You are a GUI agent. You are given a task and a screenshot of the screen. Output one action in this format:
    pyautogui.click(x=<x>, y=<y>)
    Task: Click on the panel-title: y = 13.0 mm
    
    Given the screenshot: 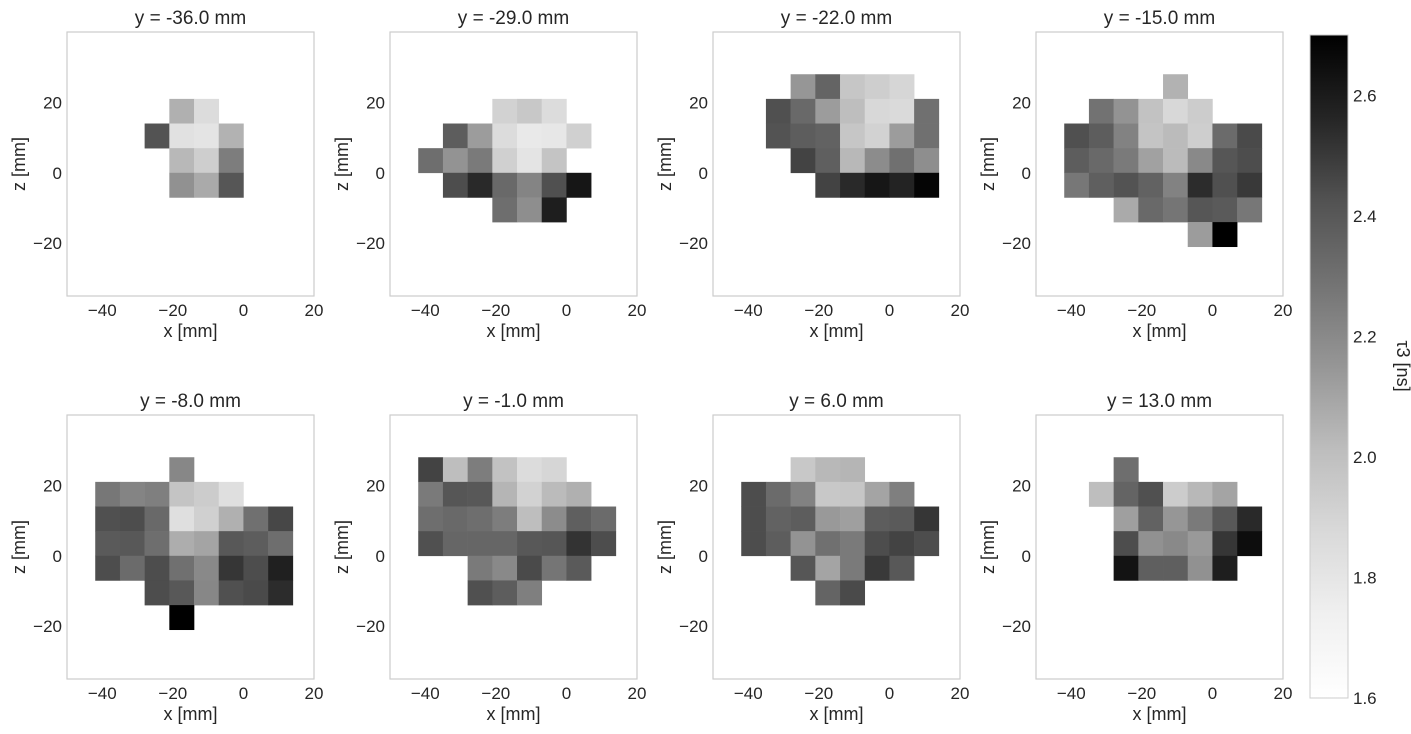 What is the action you would take?
    pyautogui.click(x=1159, y=401)
    